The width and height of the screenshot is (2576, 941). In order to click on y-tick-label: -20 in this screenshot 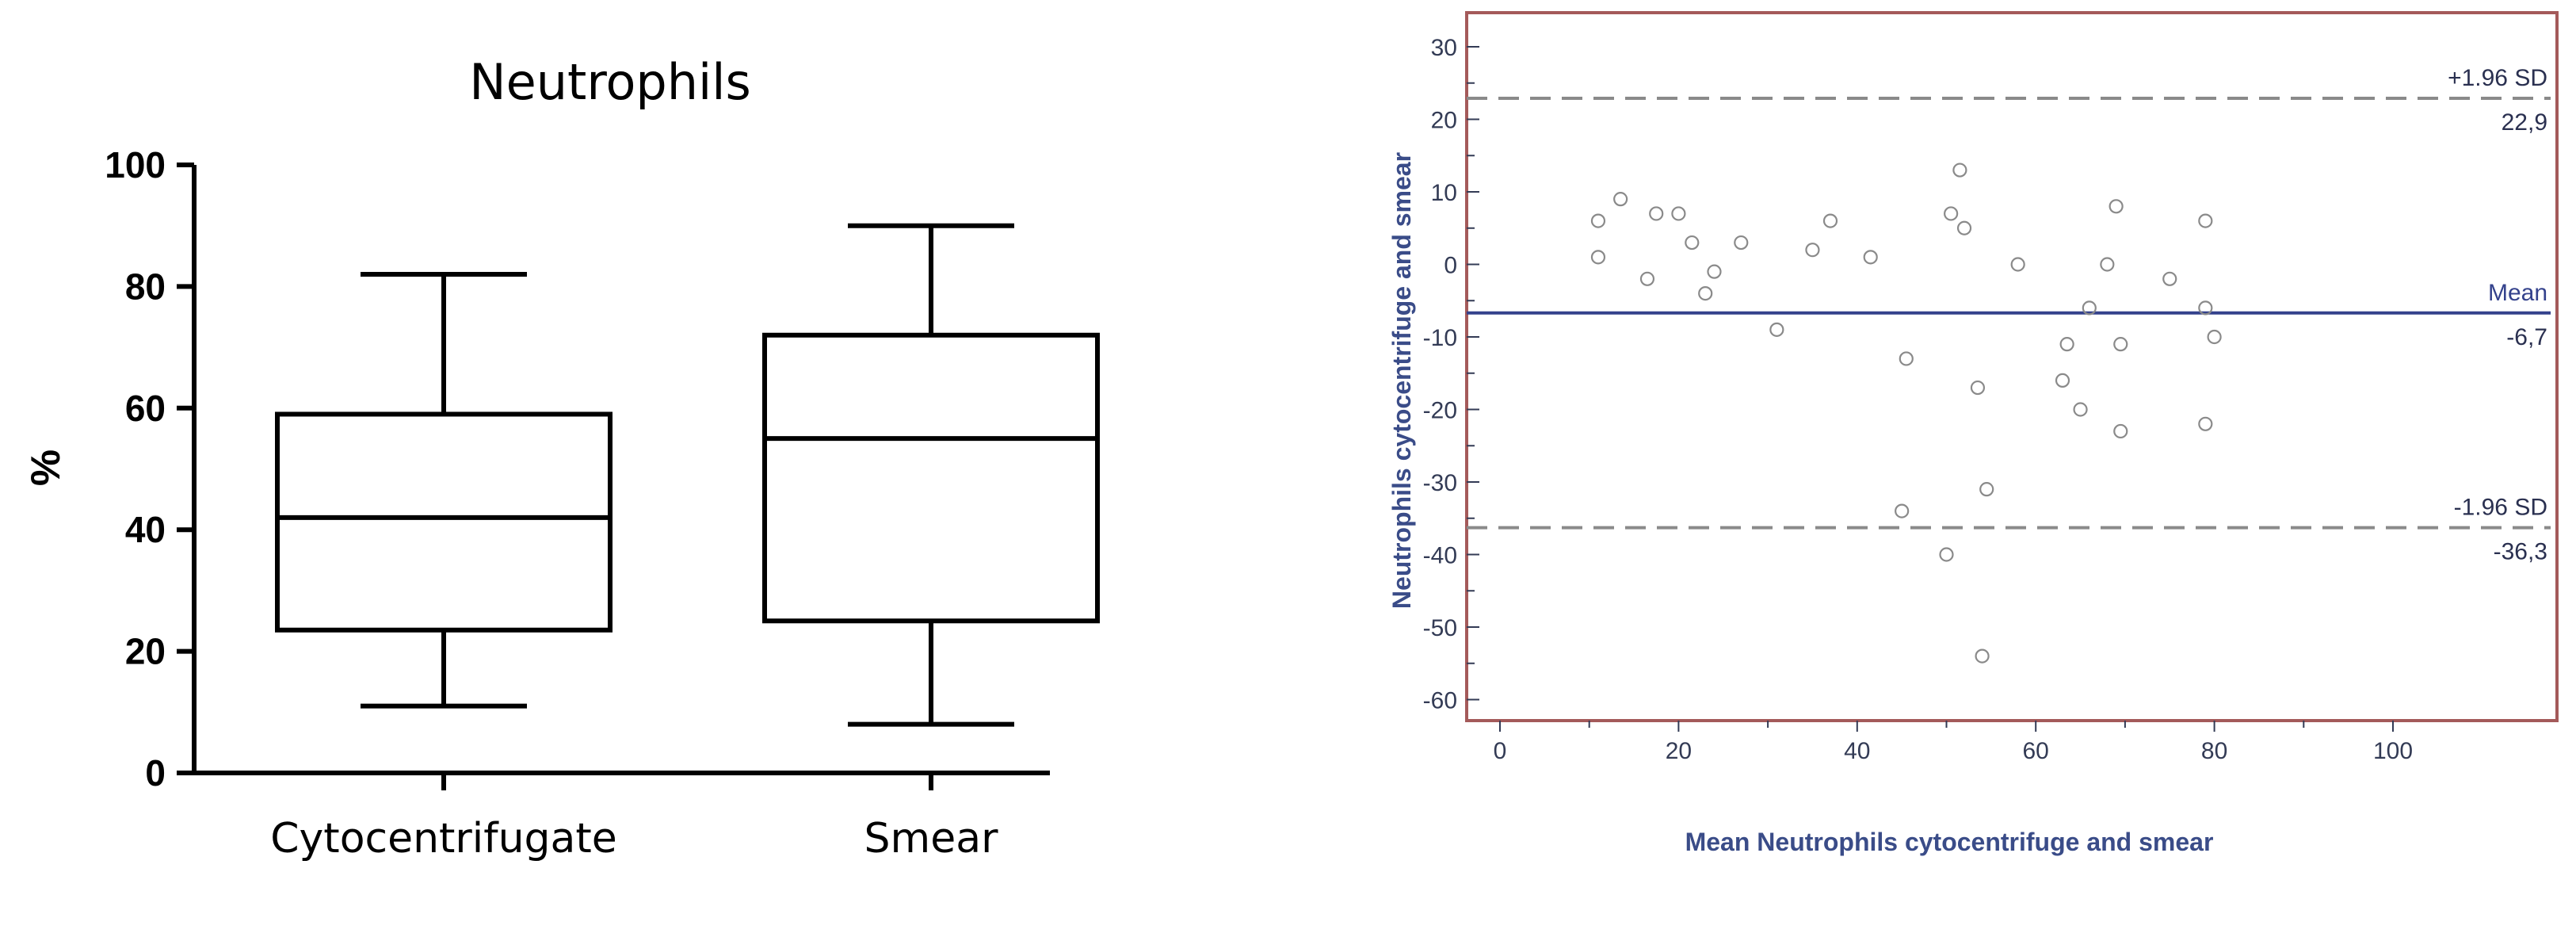, I will do `click(1440, 411)`.